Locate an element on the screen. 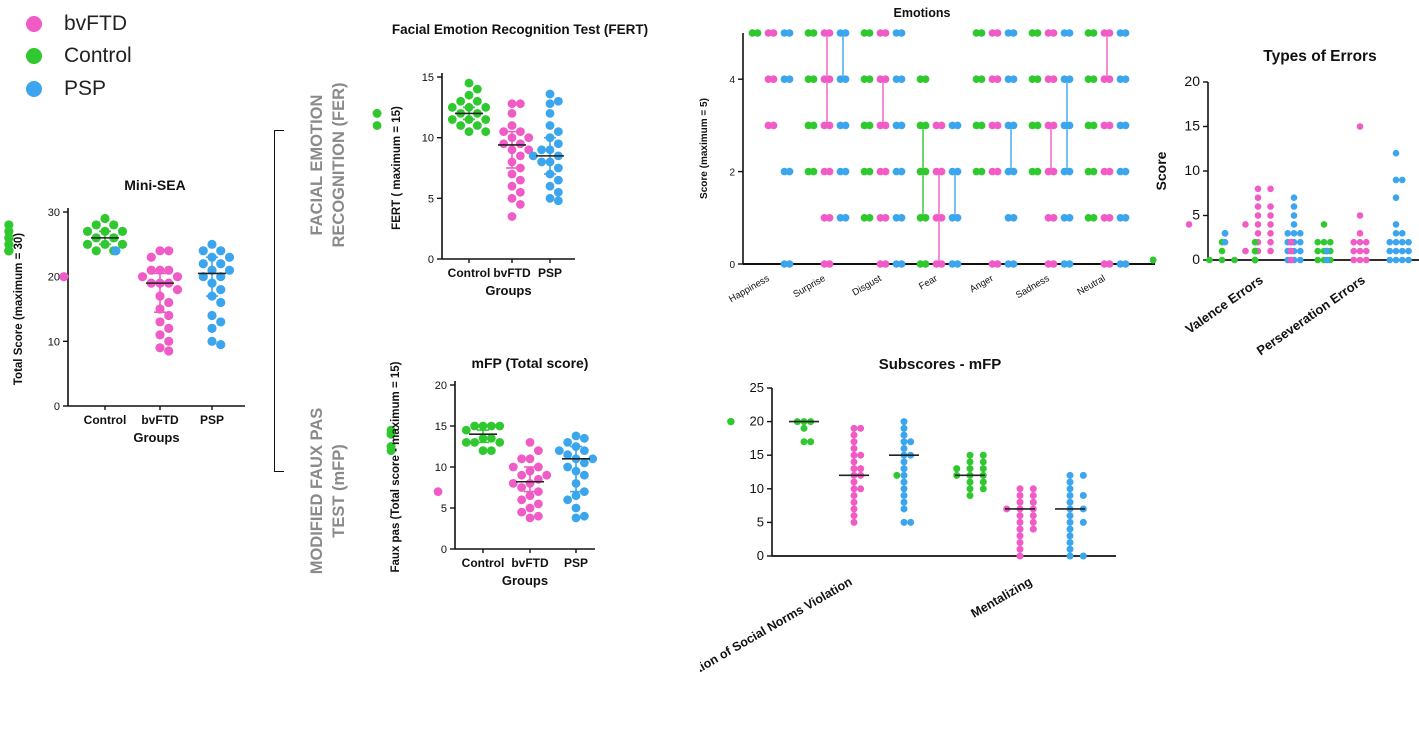 The height and width of the screenshot is (738, 1419). emotions-point-psp-sadness-3b is located at coordinates (1069, 171).